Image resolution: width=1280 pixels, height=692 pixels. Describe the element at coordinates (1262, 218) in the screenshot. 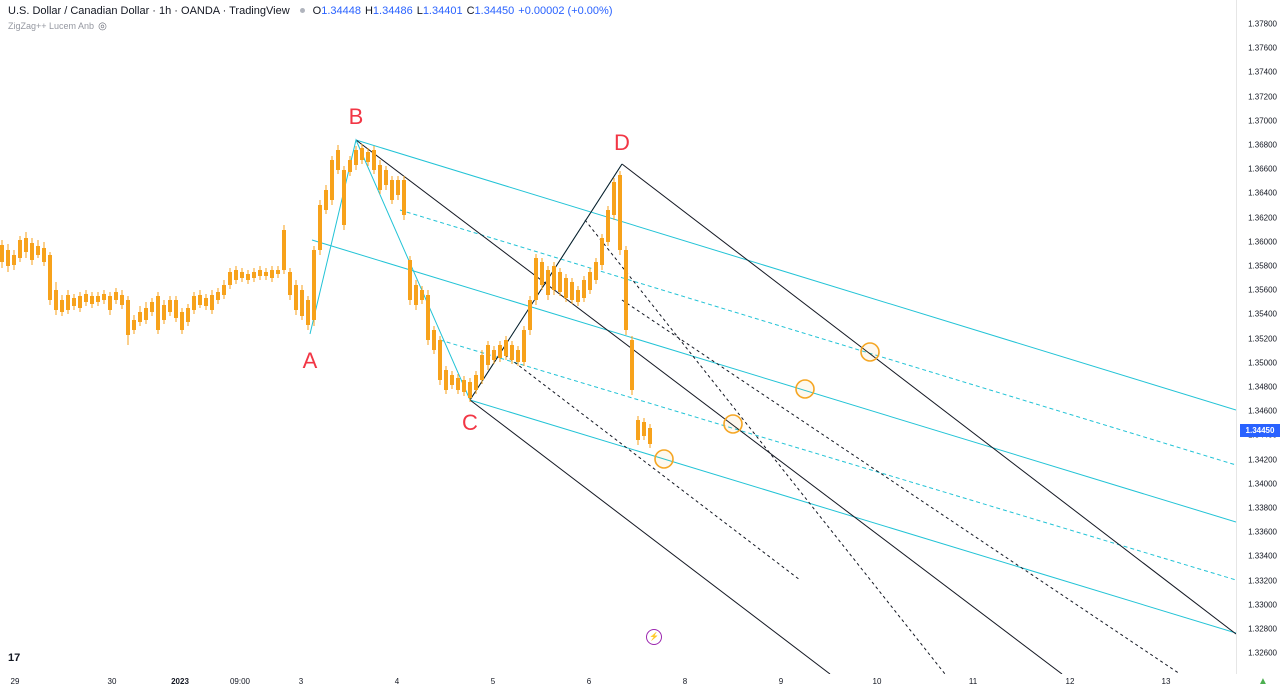

I see `price-tick-label: 1.36200` at that location.